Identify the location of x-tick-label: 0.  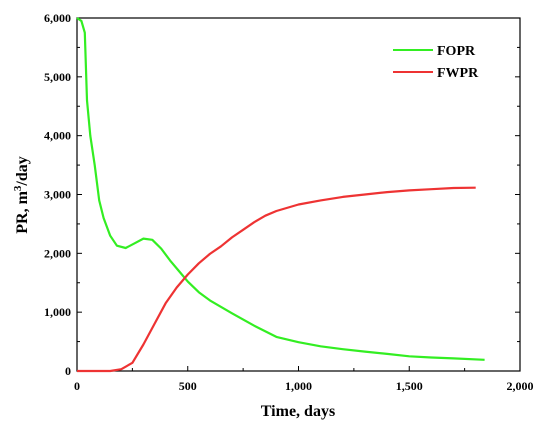
(77, 386).